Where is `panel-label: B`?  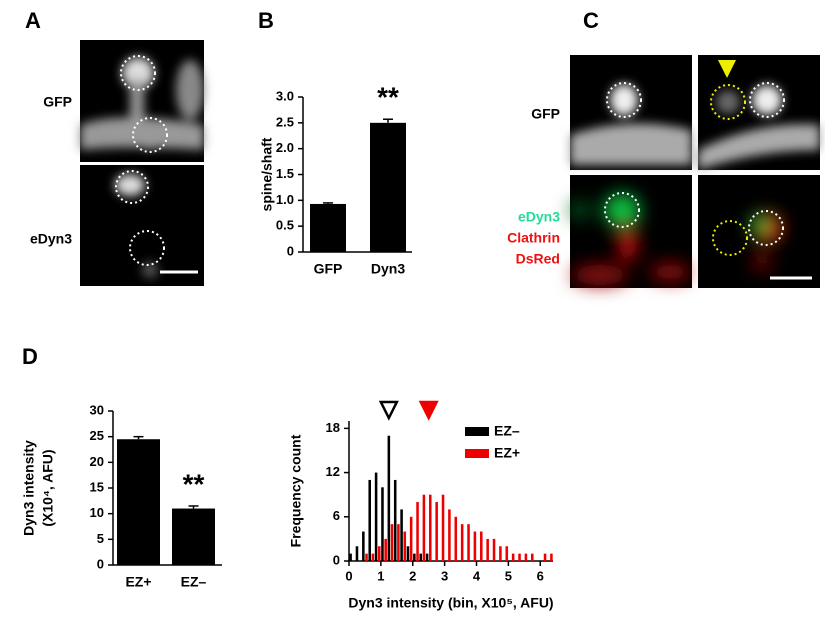 panel-label: B is located at coordinates (266, 20).